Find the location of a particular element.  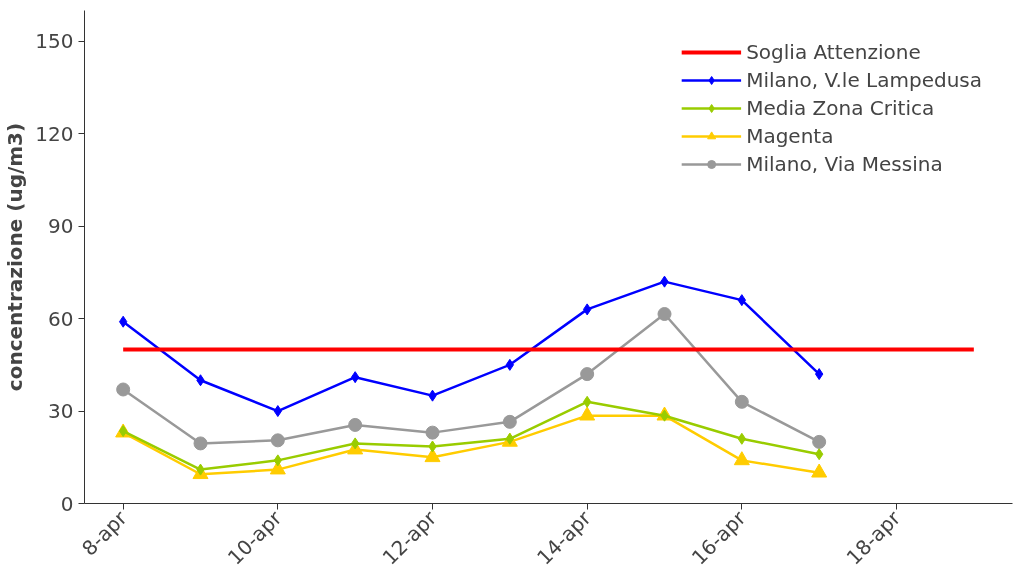

y-tick-label: 150 is located at coordinates (54, 41).